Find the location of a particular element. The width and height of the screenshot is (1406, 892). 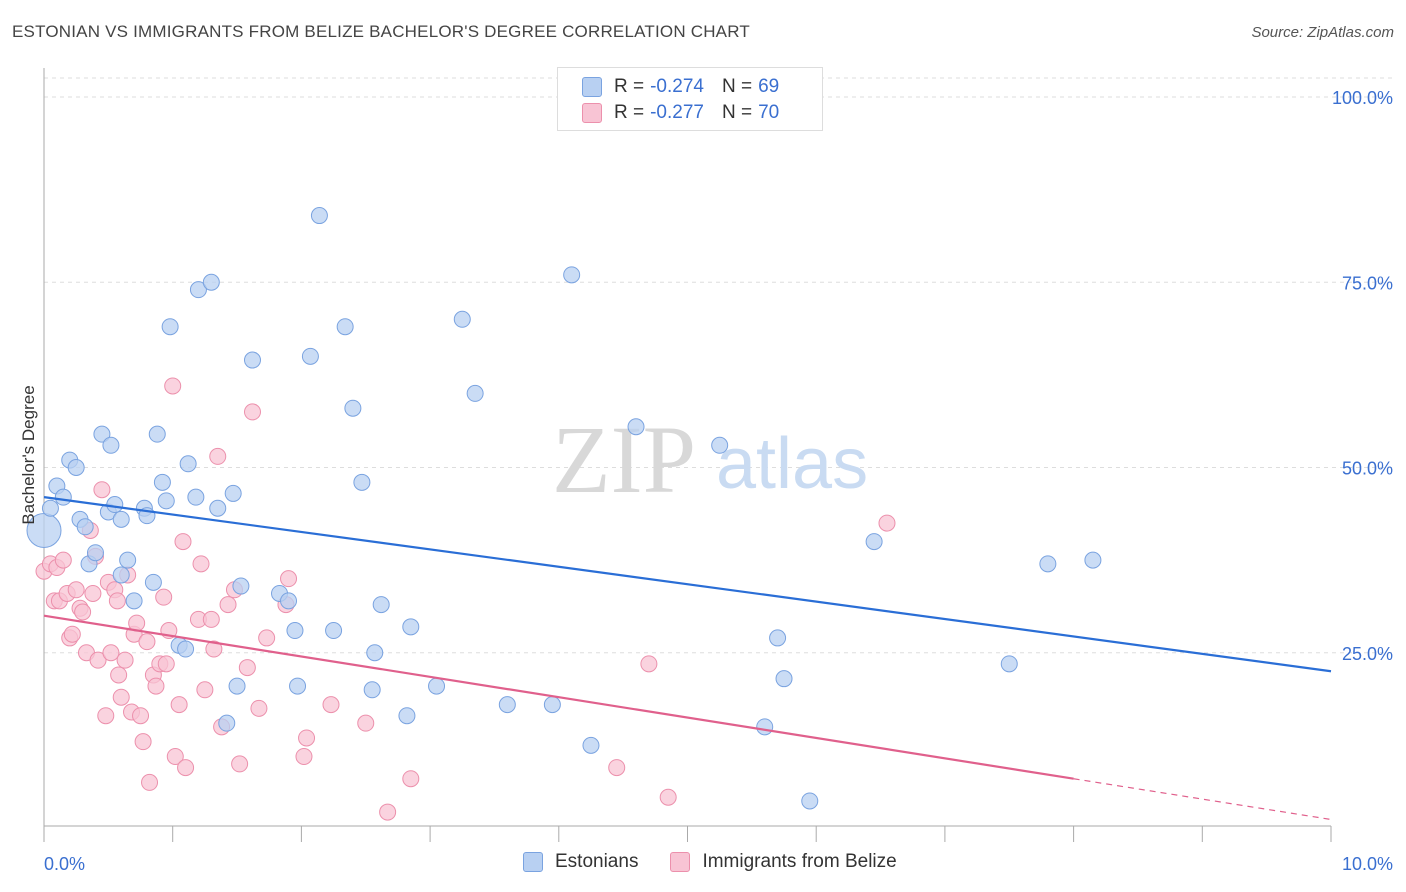

legend-r-value-estonians: -0.274 is located at coordinates (677, 86).